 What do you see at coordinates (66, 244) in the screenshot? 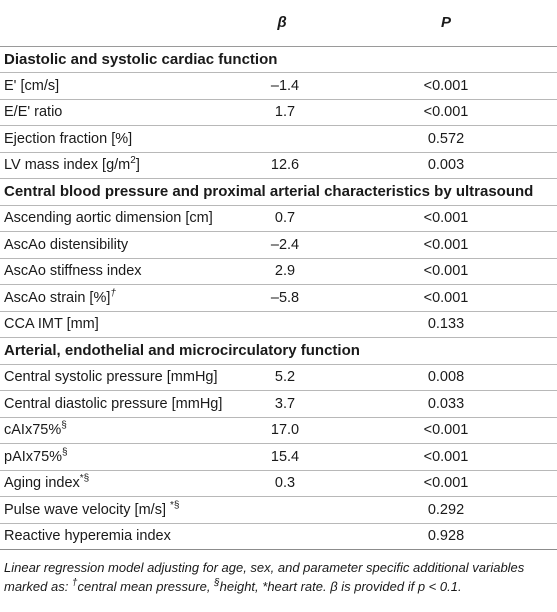
I see `row-label-text: AscAo distensibility` at bounding box center [66, 244].